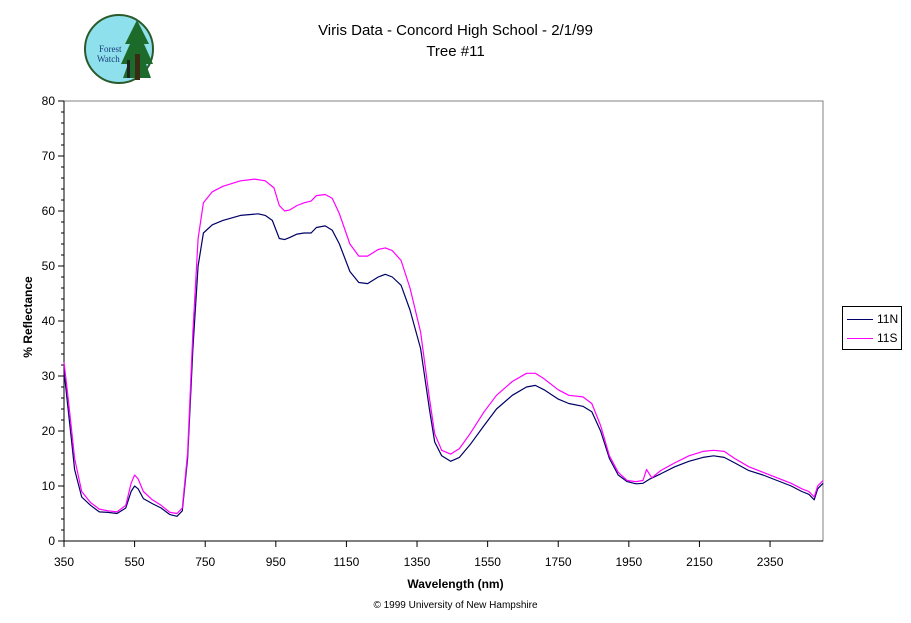  I want to click on legend-item-11s: 11S, so click(872, 338).